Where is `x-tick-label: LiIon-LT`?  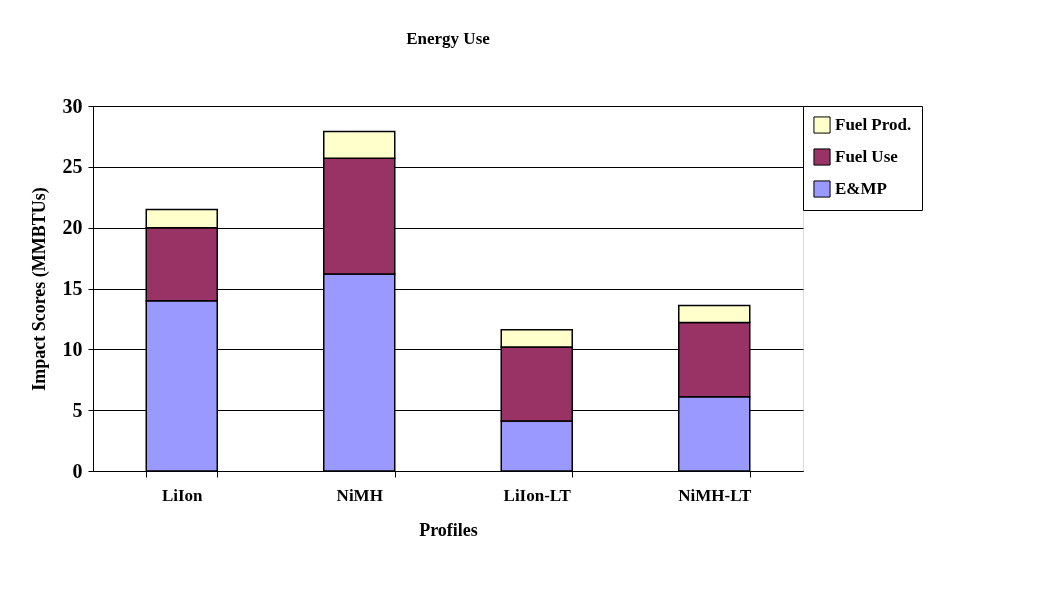
x-tick-label: LiIon-LT is located at coordinates (537, 495).